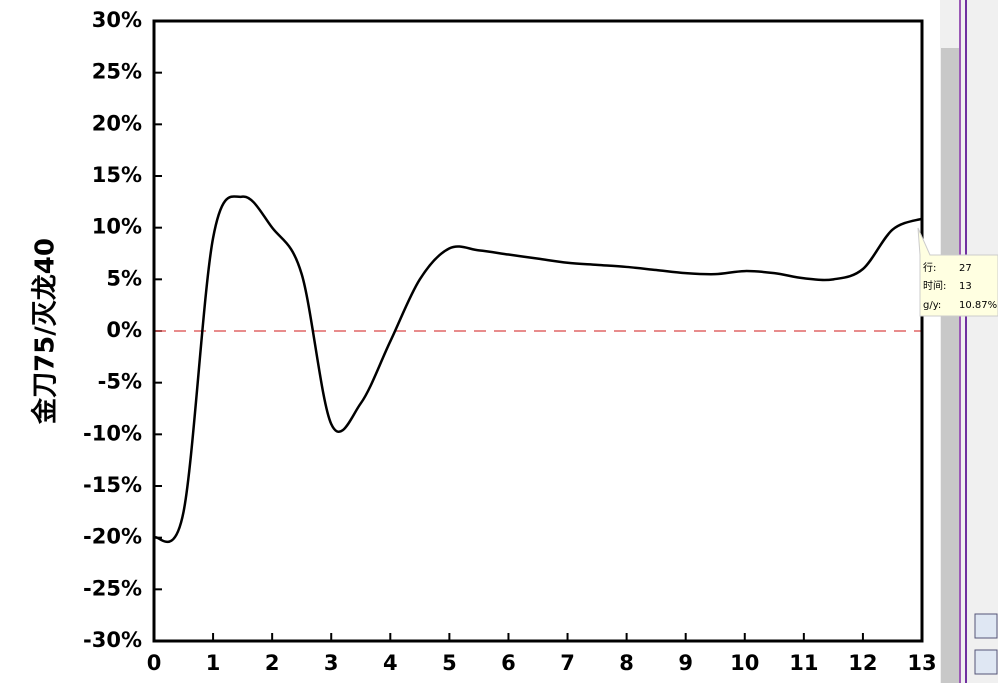 The image size is (998, 683). I want to click on y-tick-label: -10%, so click(112, 433).